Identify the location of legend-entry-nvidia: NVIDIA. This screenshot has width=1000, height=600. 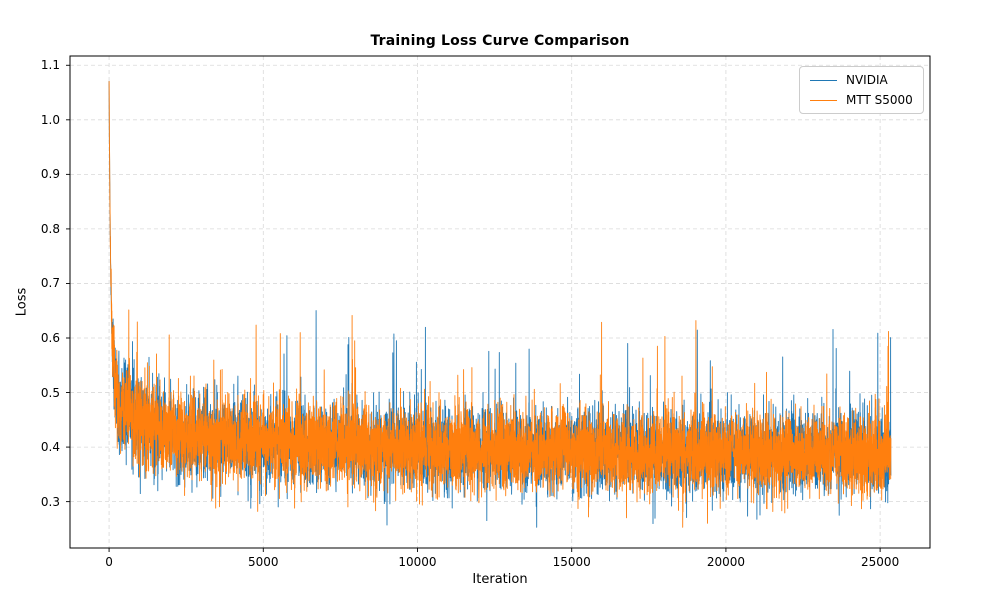
(861, 80).